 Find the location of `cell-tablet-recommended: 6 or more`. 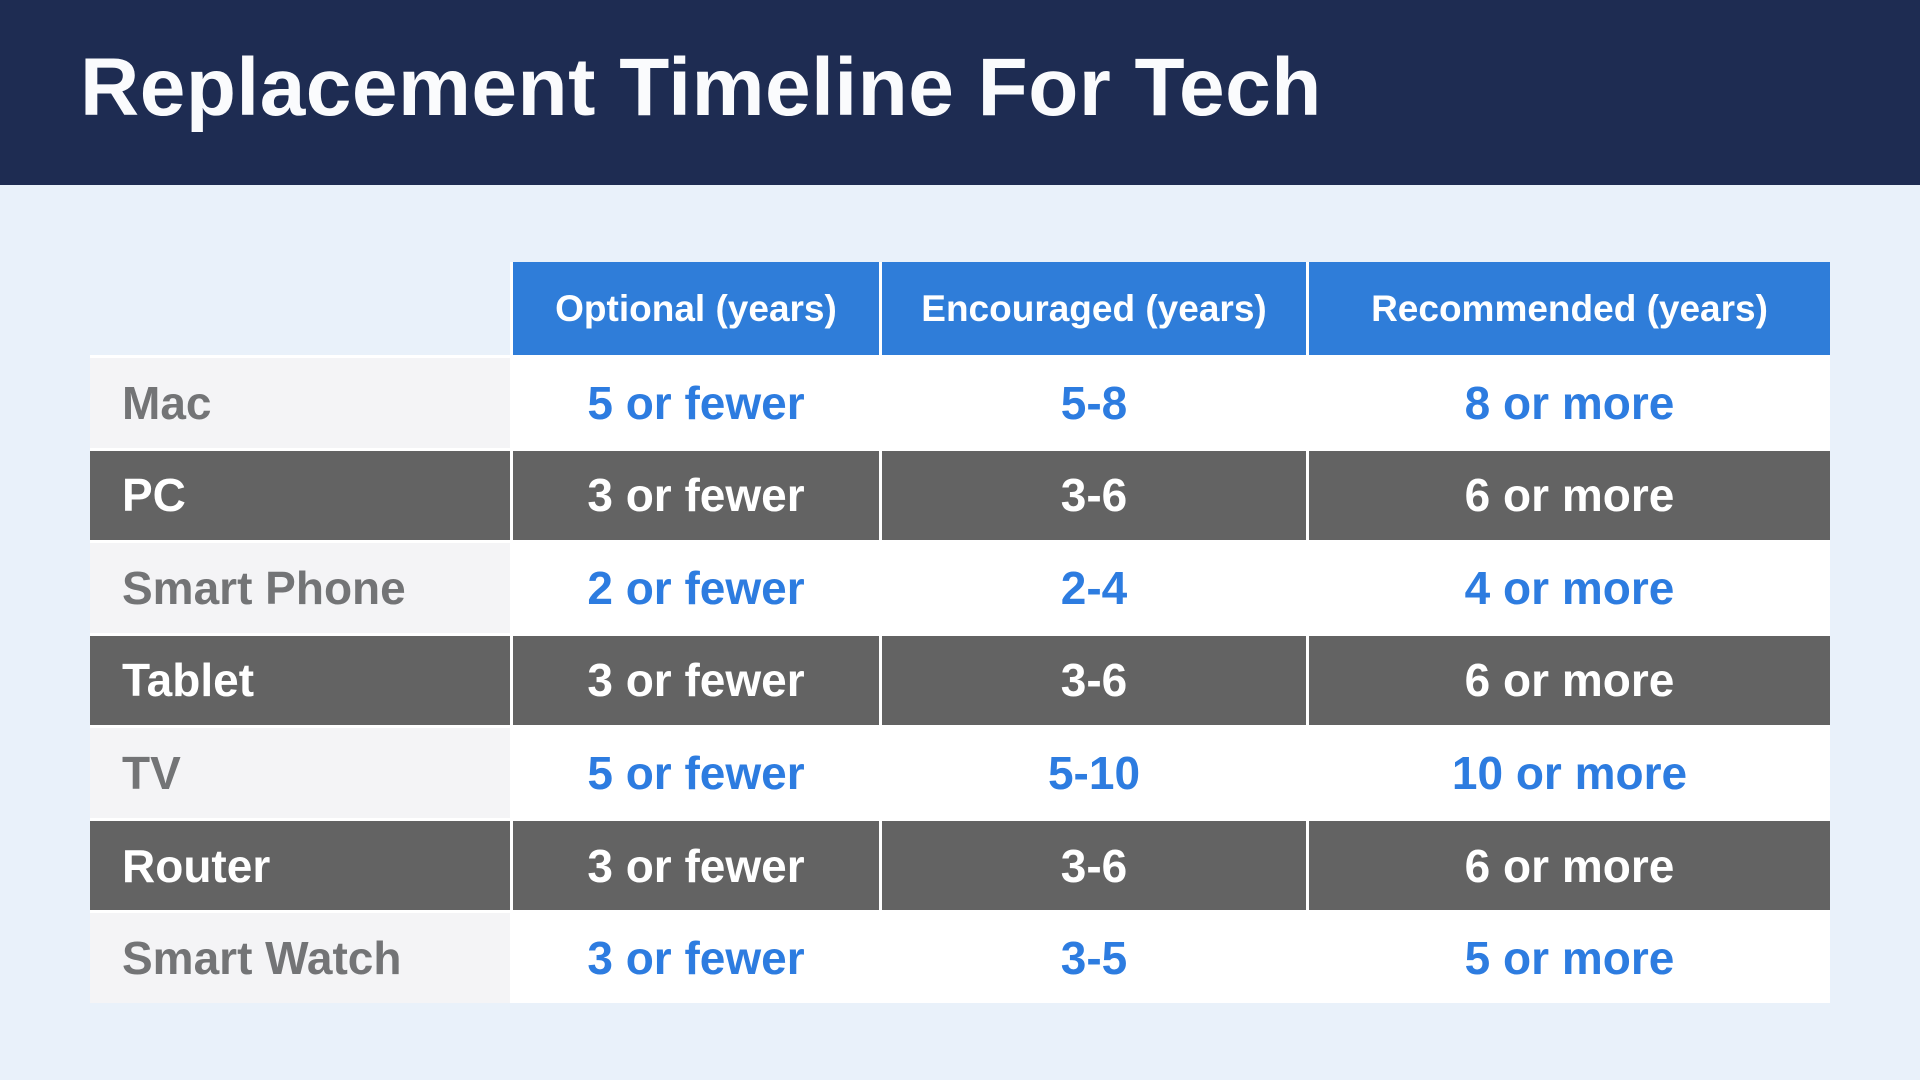

cell-tablet-recommended: 6 or more is located at coordinates (1569, 680).